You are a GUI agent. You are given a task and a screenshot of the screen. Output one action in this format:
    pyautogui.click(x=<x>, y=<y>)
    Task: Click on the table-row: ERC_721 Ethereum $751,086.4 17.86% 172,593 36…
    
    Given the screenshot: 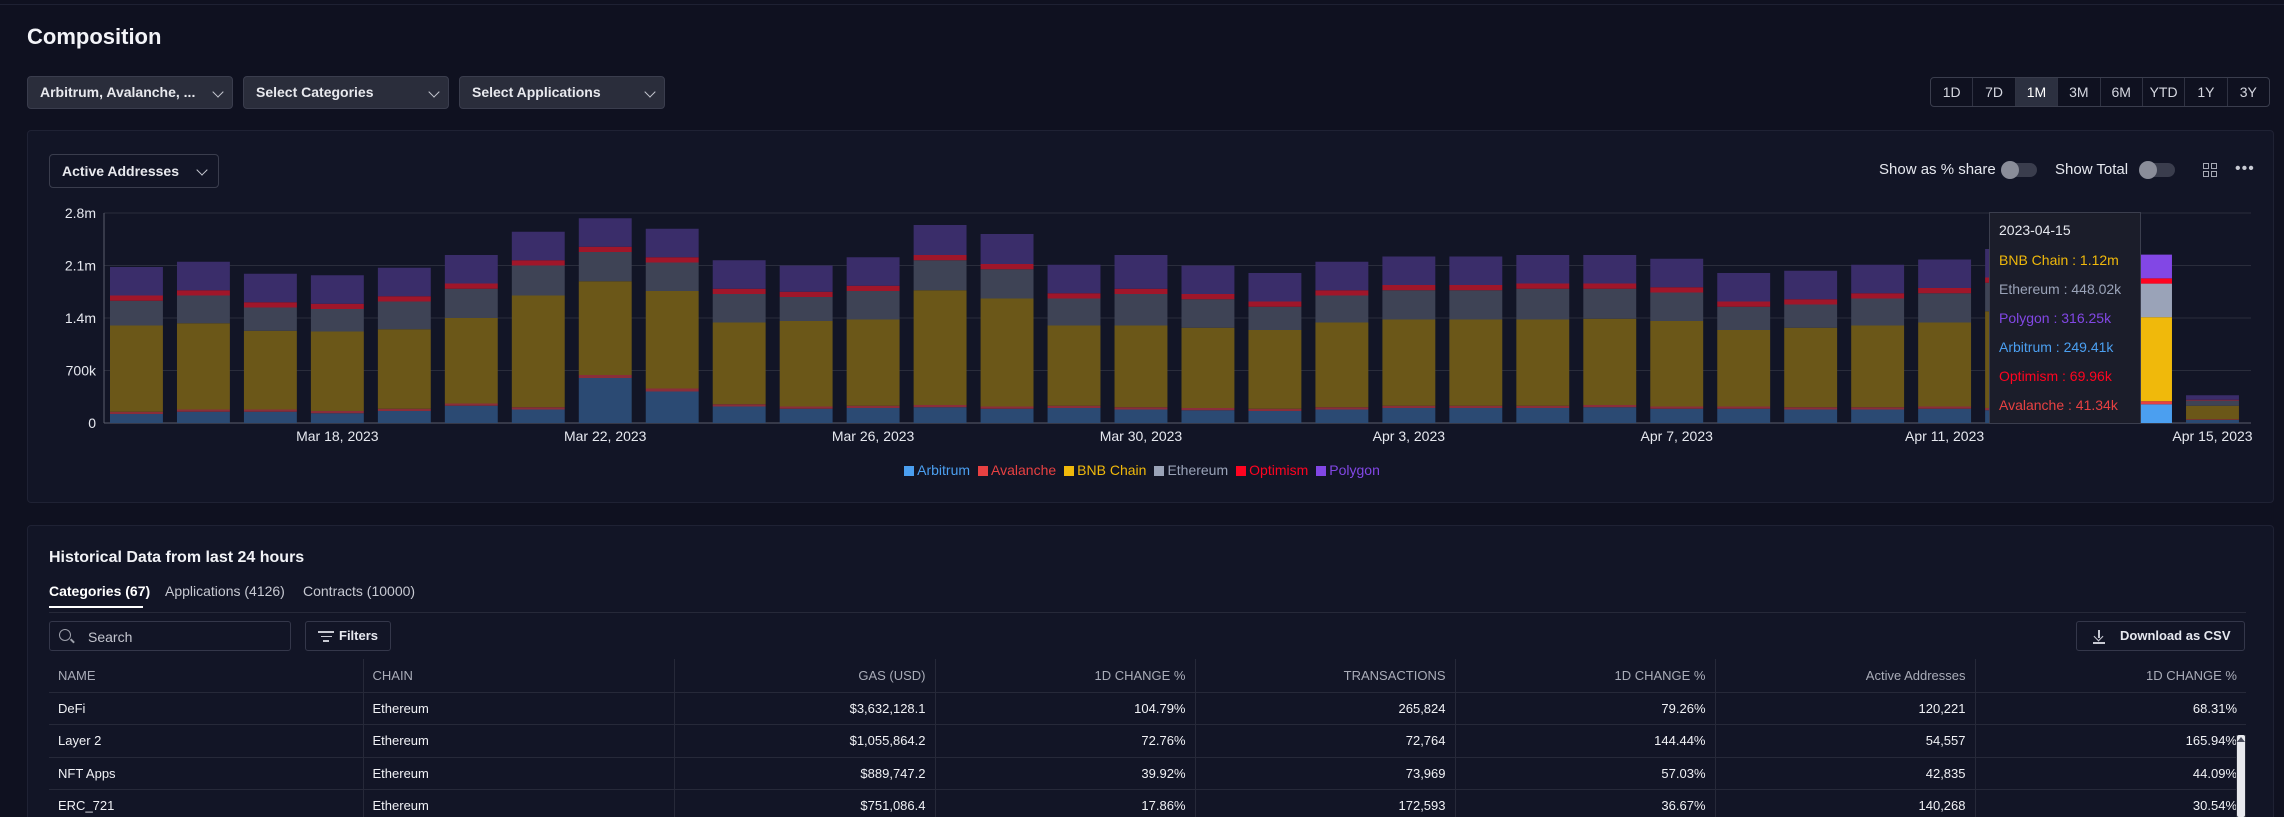 What is the action you would take?
    pyautogui.click(x=1147, y=803)
    